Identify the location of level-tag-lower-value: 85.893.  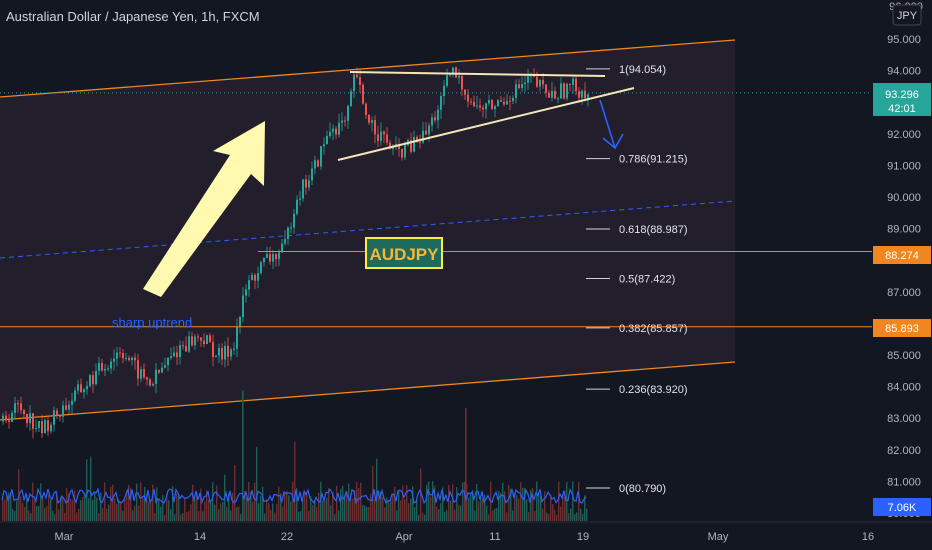
(902, 329).